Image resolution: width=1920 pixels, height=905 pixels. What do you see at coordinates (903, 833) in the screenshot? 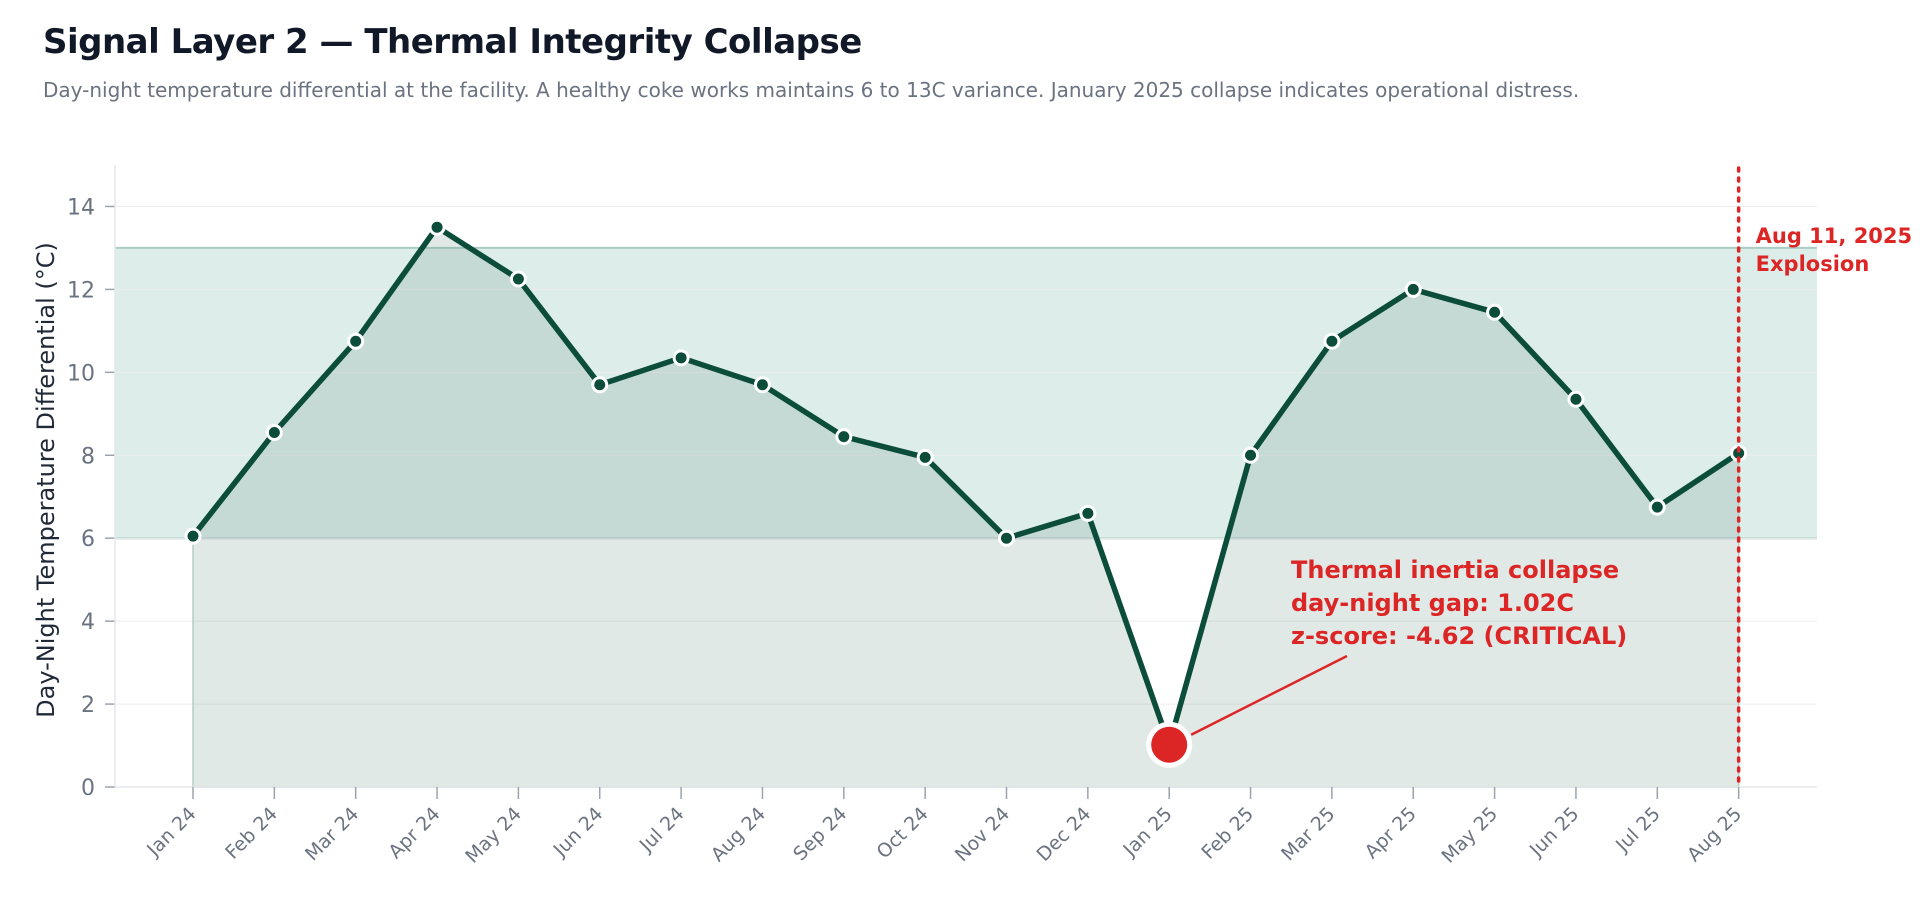
I see `x-tick-label: Oct 24` at bounding box center [903, 833].